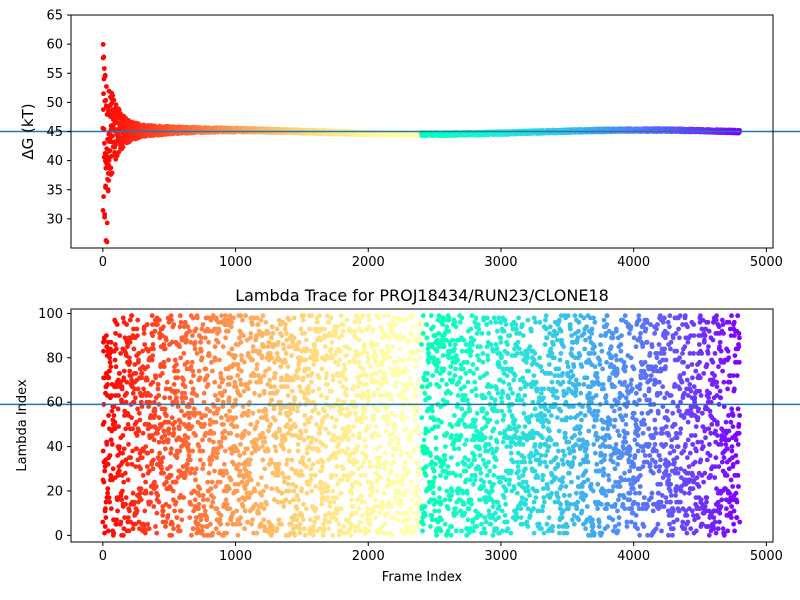 The width and height of the screenshot is (800, 600). I want to click on delta-g-y-axis-label: ΔG (kT), so click(28, 131).